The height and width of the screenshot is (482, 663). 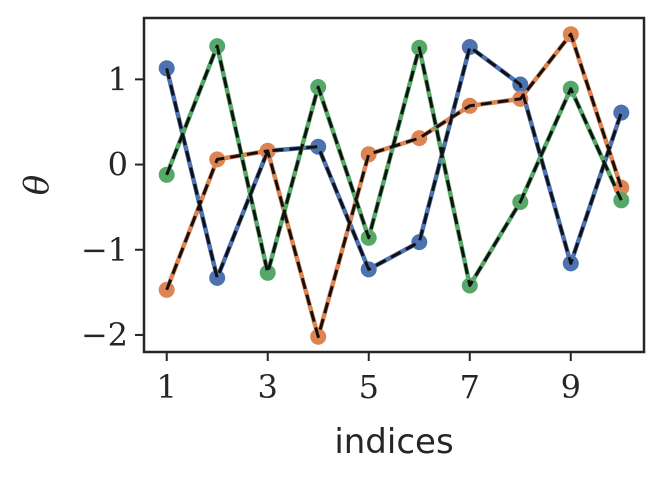 What do you see at coordinates (470, 387) in the screenshot?
I see `x-tick-label: 7` at bounding box center [470, 387].